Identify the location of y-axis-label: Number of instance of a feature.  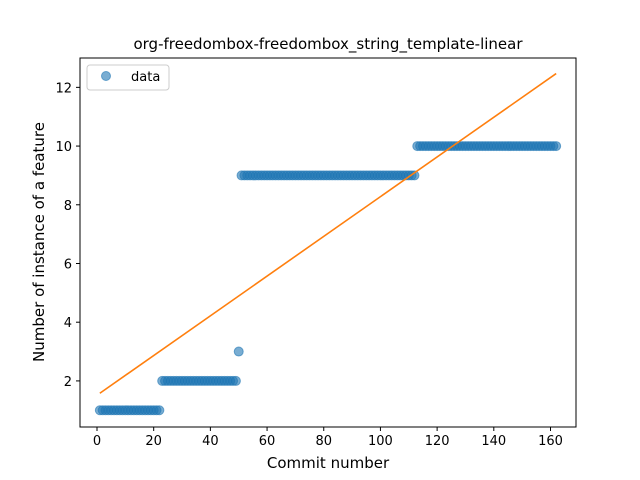
(39, 242).